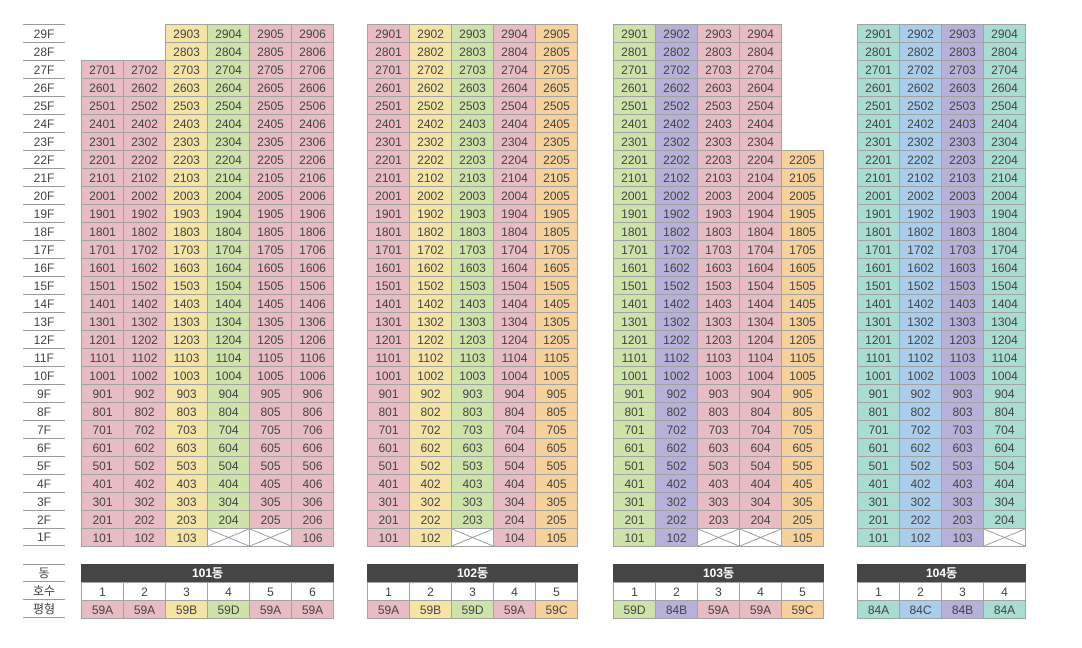 The image size is (1082, 648). Describe the element at coordinates (388, 213) in the screenshot. I see `unit-cell: 1901` at that location.